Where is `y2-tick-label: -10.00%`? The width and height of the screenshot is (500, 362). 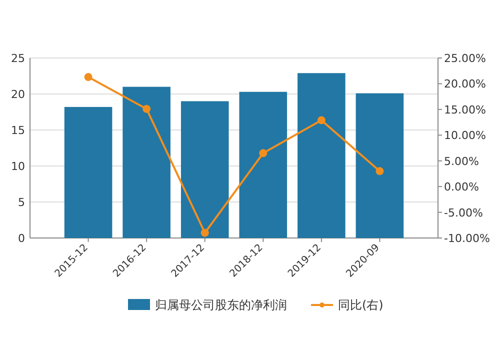 y2-tick-label: -10.00% is located at coordinates (467, 238).